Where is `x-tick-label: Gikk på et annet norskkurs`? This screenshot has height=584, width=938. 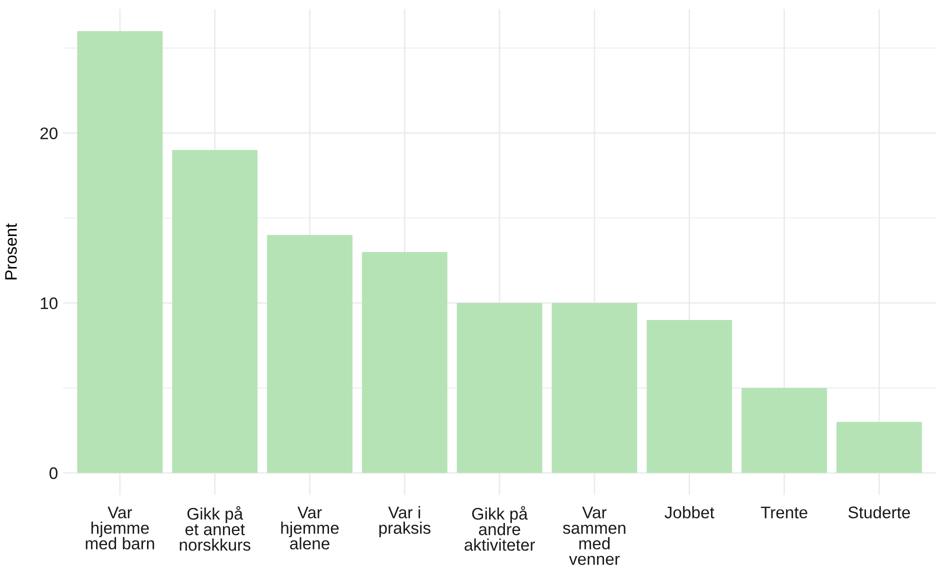 x-tick-label: Gikk på et annet norskkurs is located at coordinates (215, 528).